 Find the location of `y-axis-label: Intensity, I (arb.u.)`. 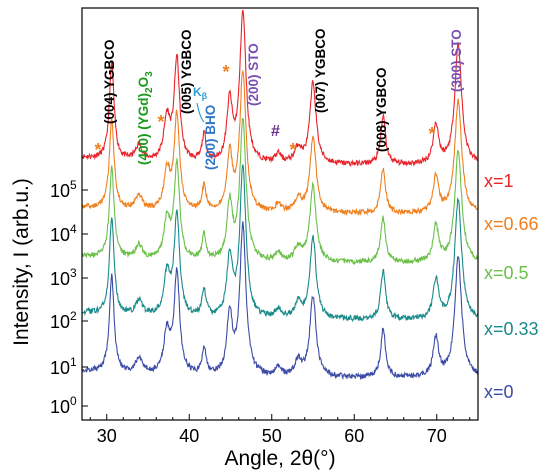

y-axis-label: Intensity, I (arb.u.) is located at coordinates (21, 262).